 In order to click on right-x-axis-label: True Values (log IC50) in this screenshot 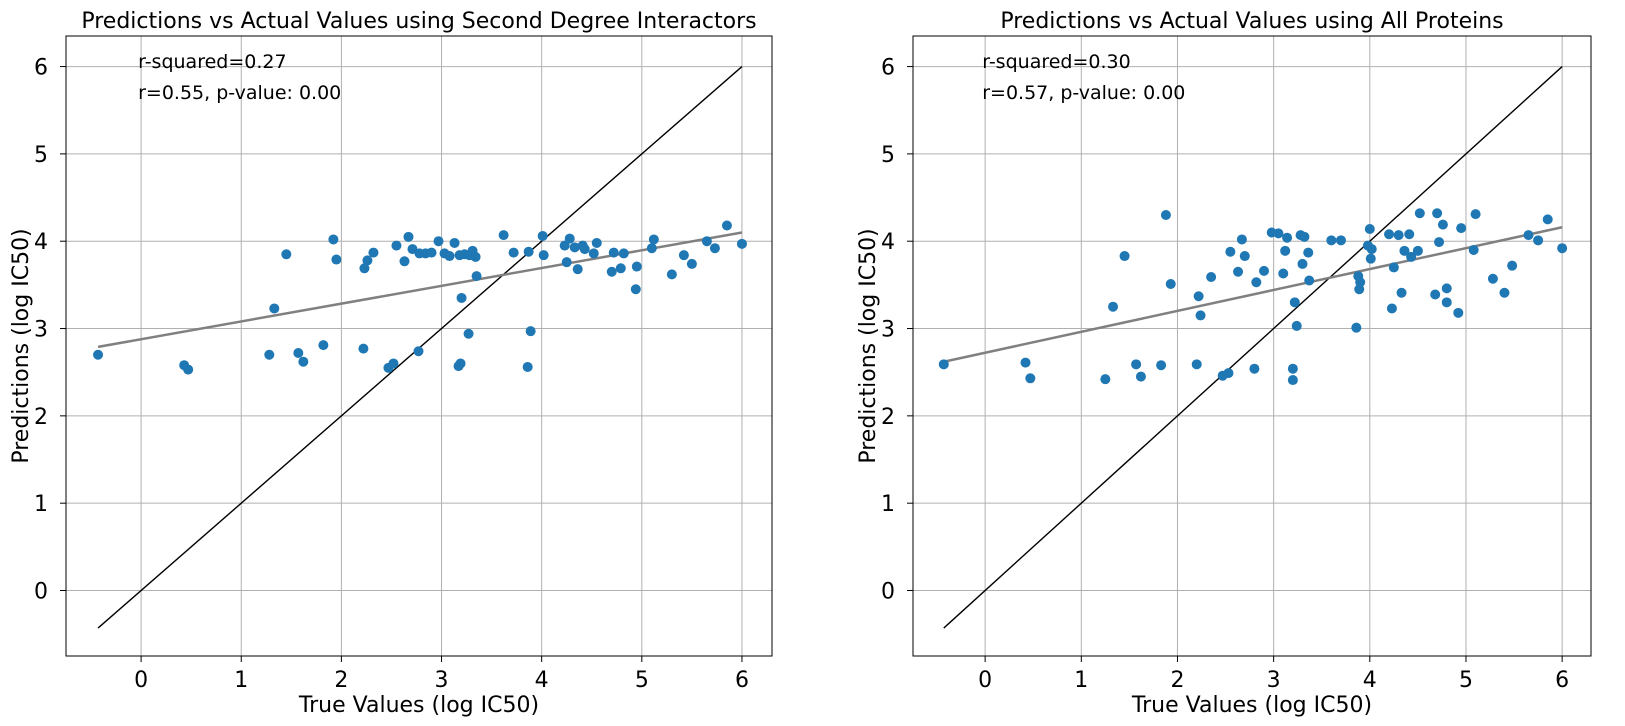, I will do `click(1251, 705)`.